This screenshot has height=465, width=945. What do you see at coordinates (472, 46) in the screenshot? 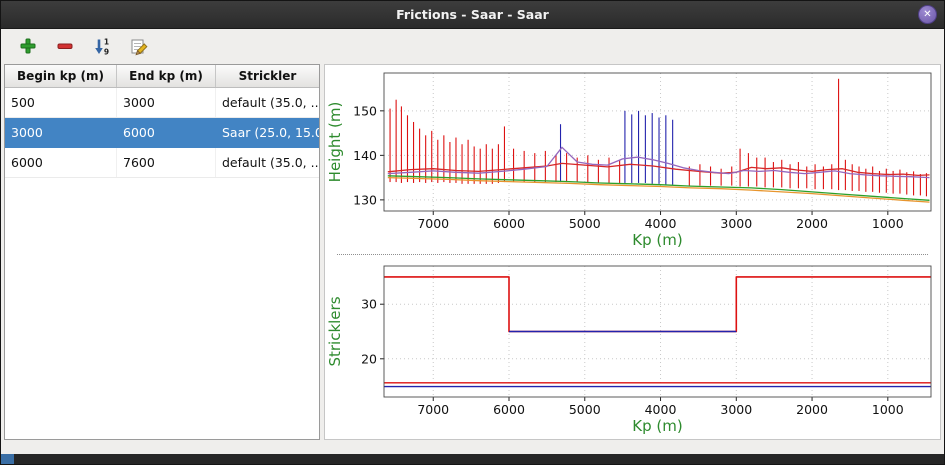
I see `toolbar: 1 9` at bounding box center [472, 46].